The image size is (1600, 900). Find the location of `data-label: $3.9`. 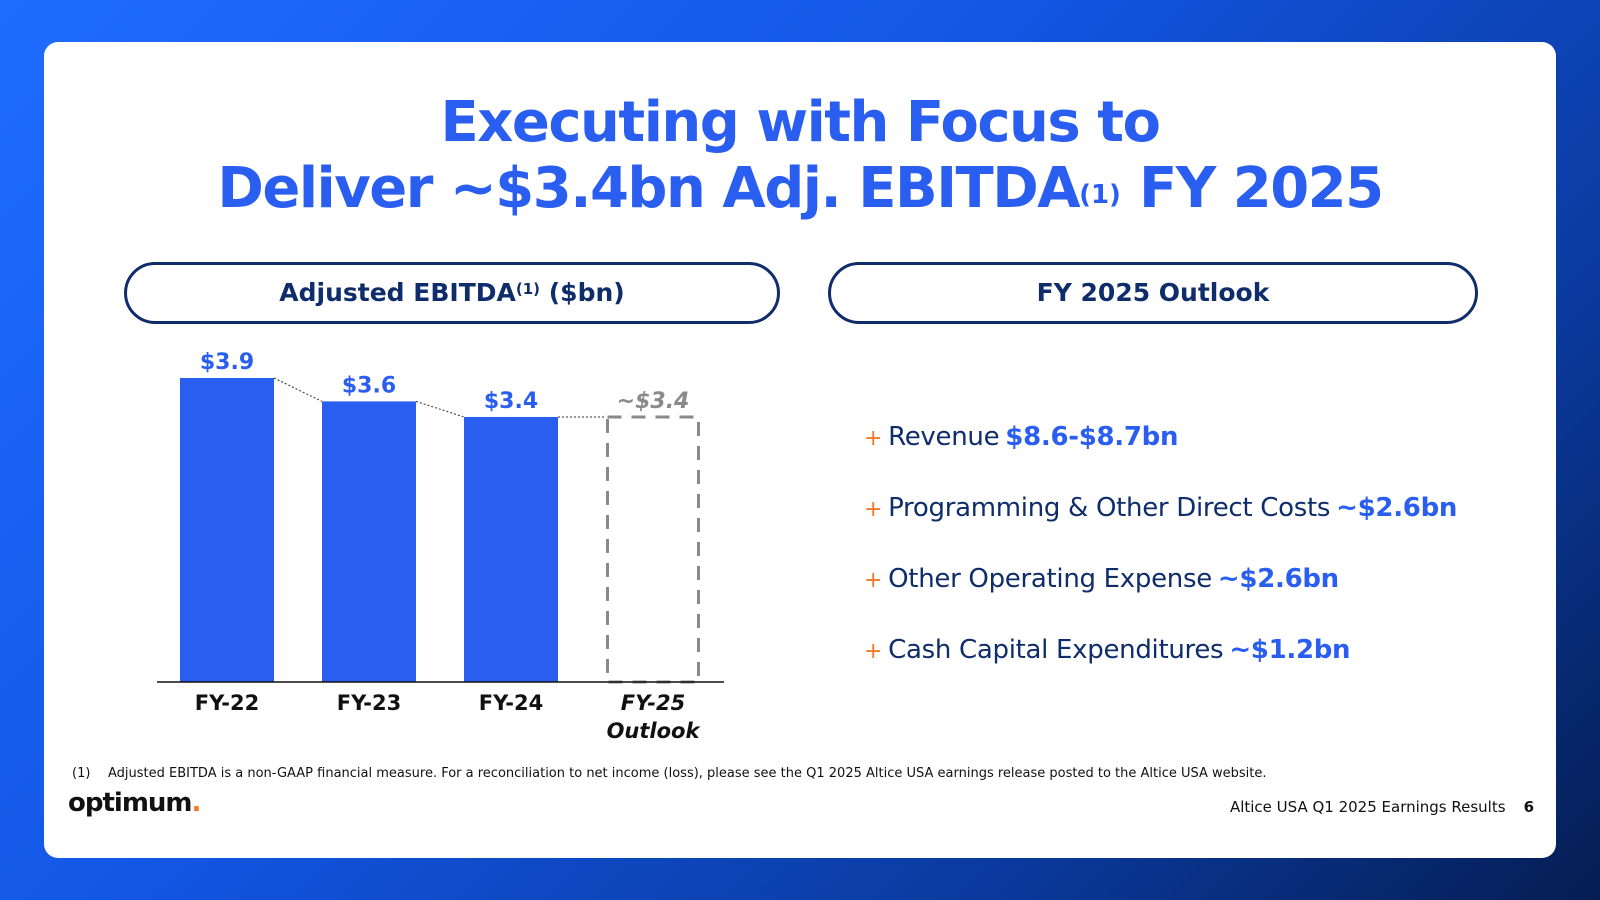

data-label: $3.9 is located at coordinates (227, 362).